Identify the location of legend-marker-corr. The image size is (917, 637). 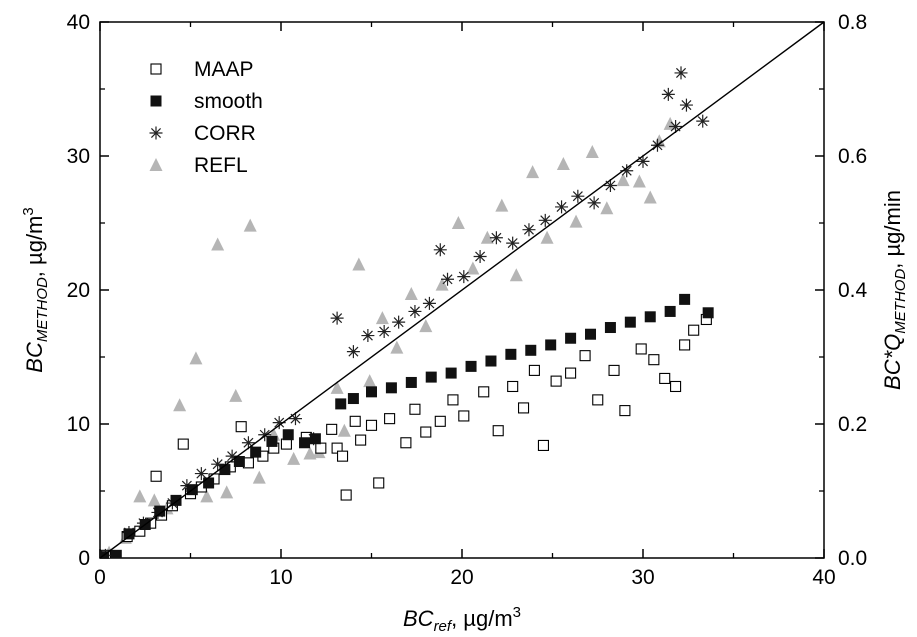
(156, 133).